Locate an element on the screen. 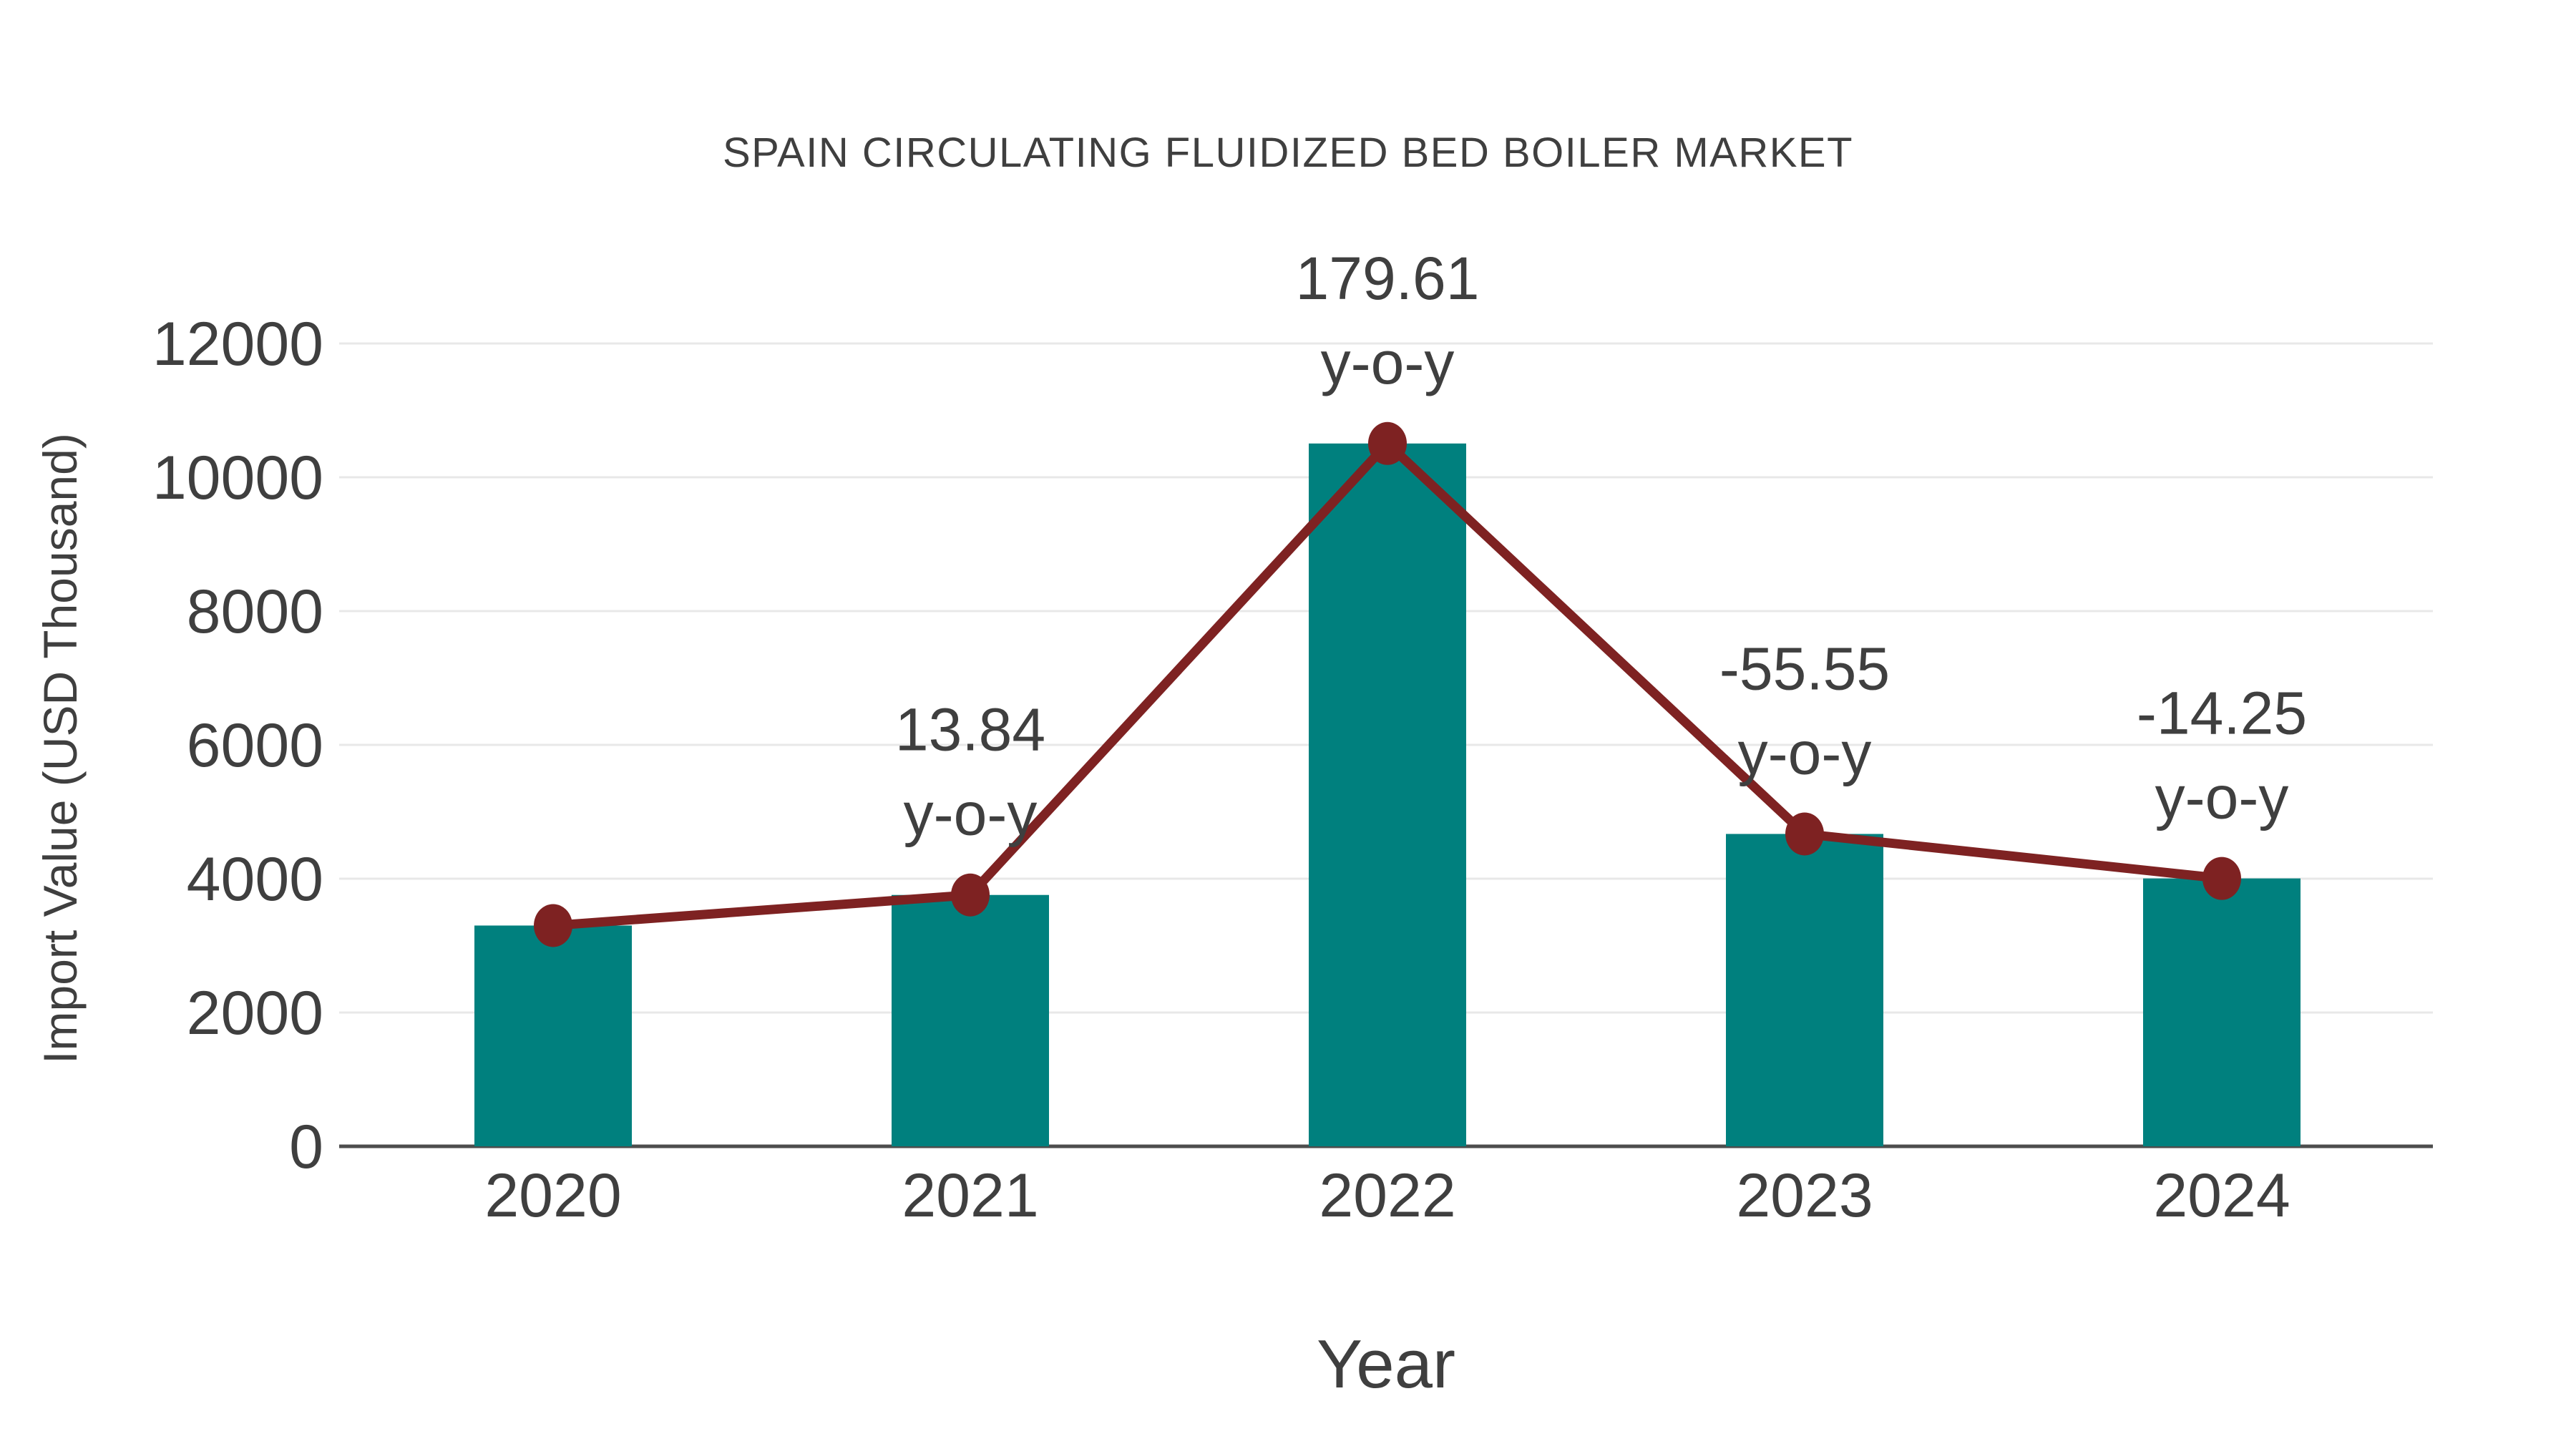 This screenshot has height=1449, width=2576. y-tick-label: 10000 is located at coordinates (237, 478).